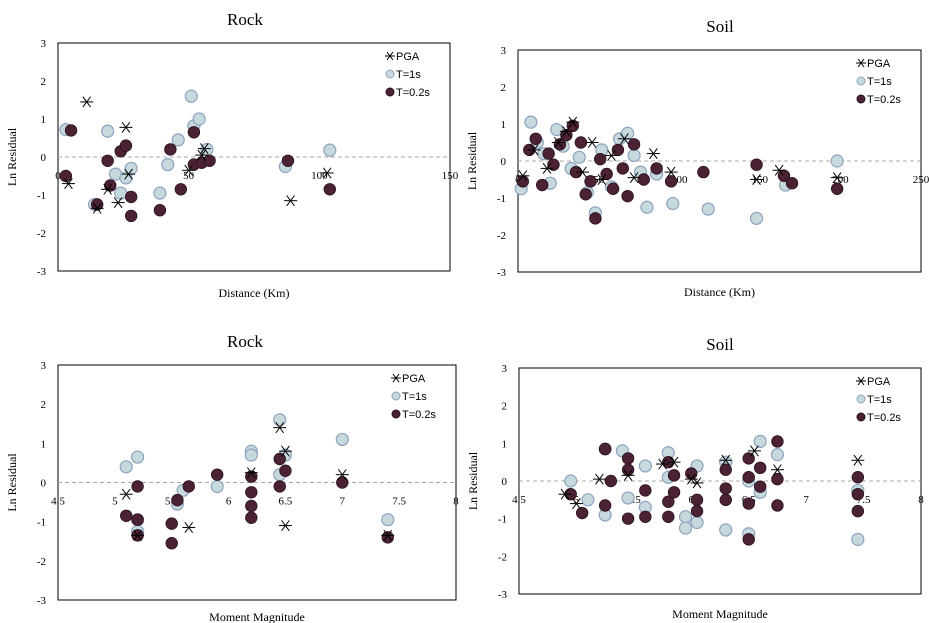  I want to click on y-tick-label: -3, so click(42, 272).